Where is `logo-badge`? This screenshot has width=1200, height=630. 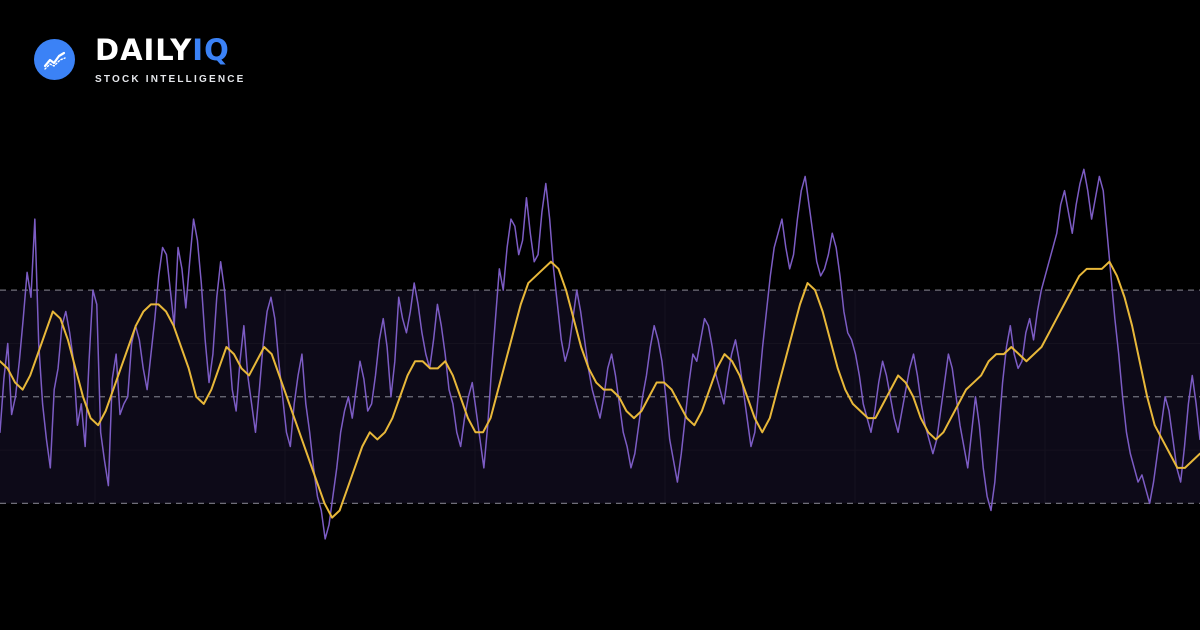
logo-badge is located at coordinates (54, 59).